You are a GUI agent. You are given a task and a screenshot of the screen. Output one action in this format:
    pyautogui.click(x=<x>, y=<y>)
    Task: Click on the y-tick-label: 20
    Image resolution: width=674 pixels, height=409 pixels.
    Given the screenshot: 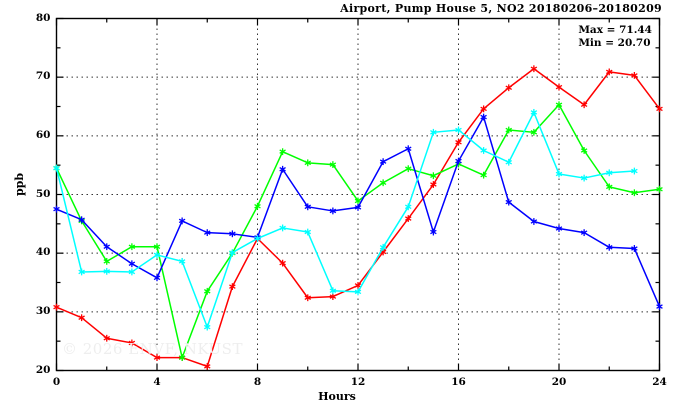 What is the action you would take?
    pyautogui.click(x=43, y=369)
    